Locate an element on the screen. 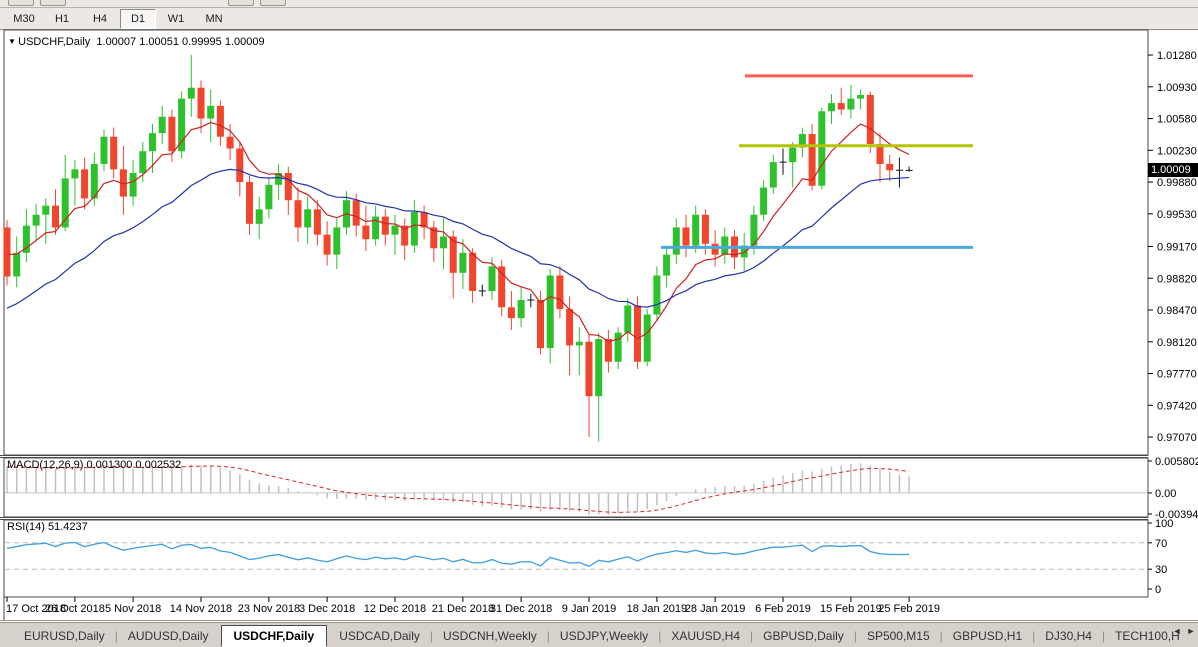 This screenshot has width=1198, height=647. timeframe-button-mn: MN is located at coordinates (214, 18).